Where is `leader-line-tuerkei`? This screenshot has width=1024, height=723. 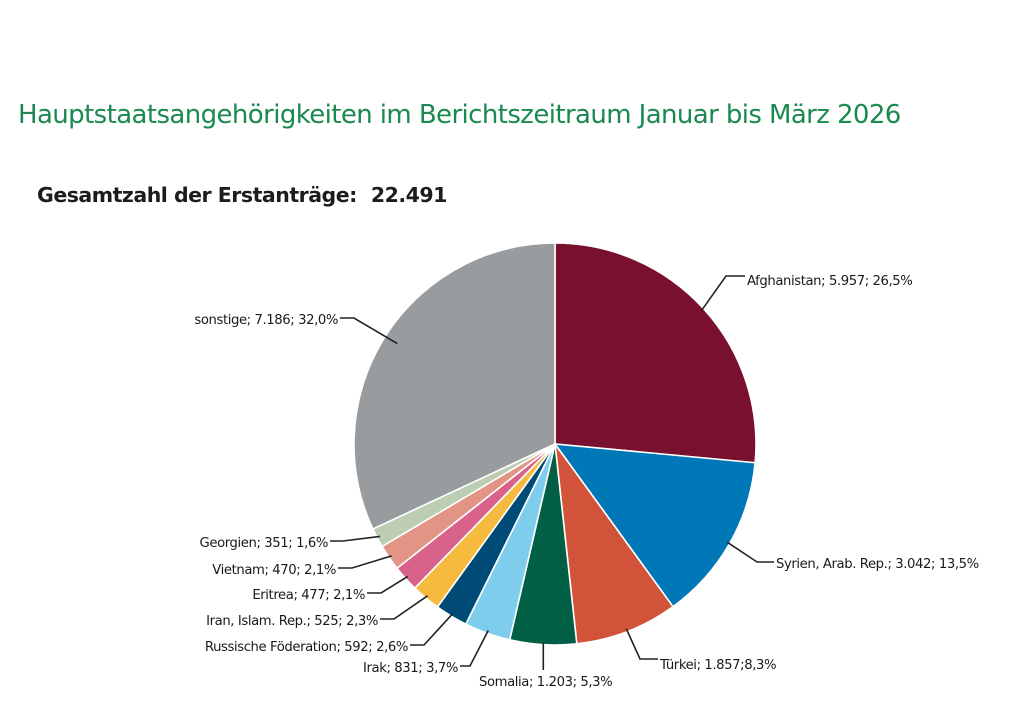
leader-line-tuerkei is located at coordinates (641, 644).